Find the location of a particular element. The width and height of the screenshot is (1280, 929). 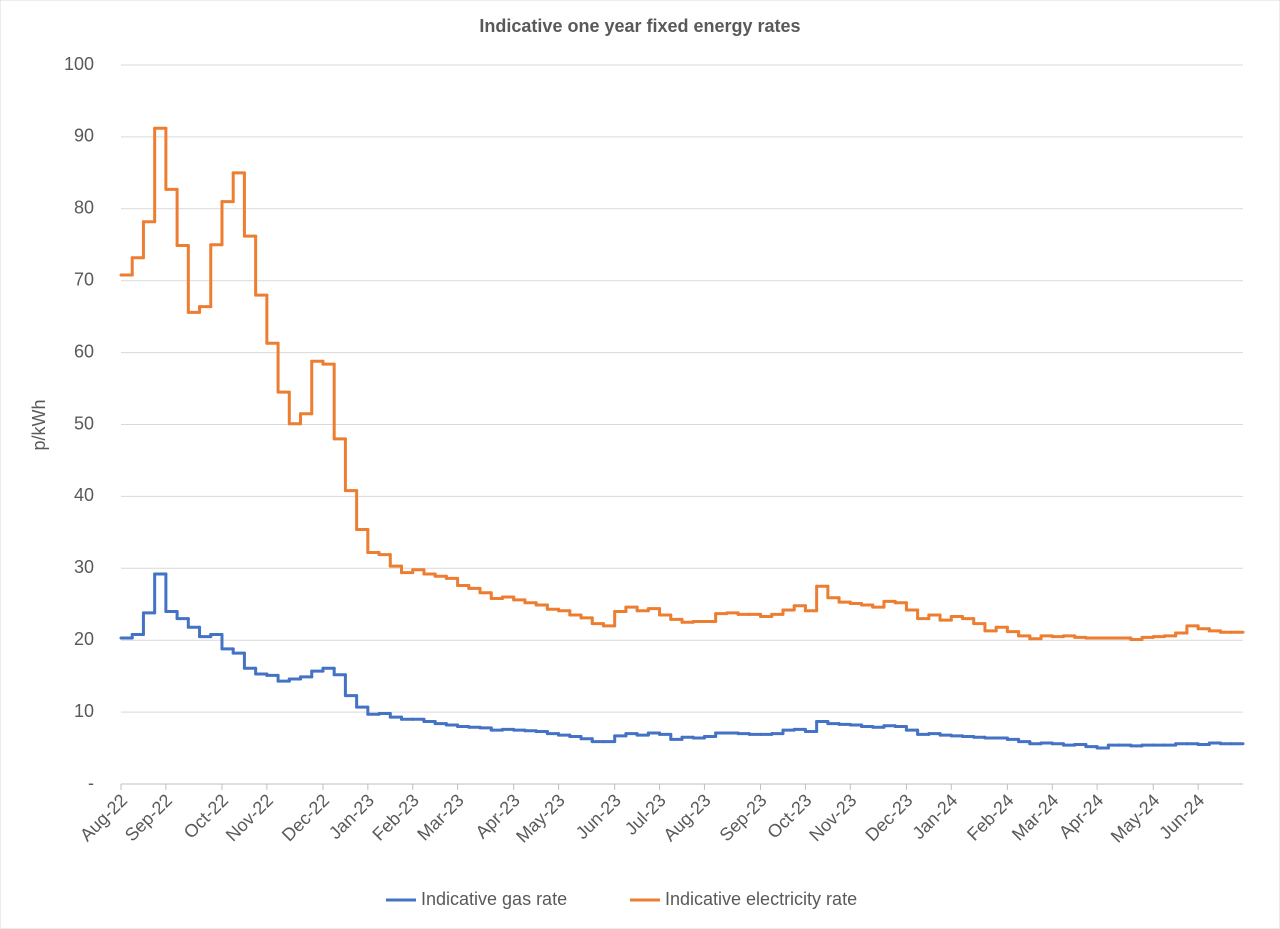

legend-label: Indicative electricity rate is located at coordinates (761, 899).